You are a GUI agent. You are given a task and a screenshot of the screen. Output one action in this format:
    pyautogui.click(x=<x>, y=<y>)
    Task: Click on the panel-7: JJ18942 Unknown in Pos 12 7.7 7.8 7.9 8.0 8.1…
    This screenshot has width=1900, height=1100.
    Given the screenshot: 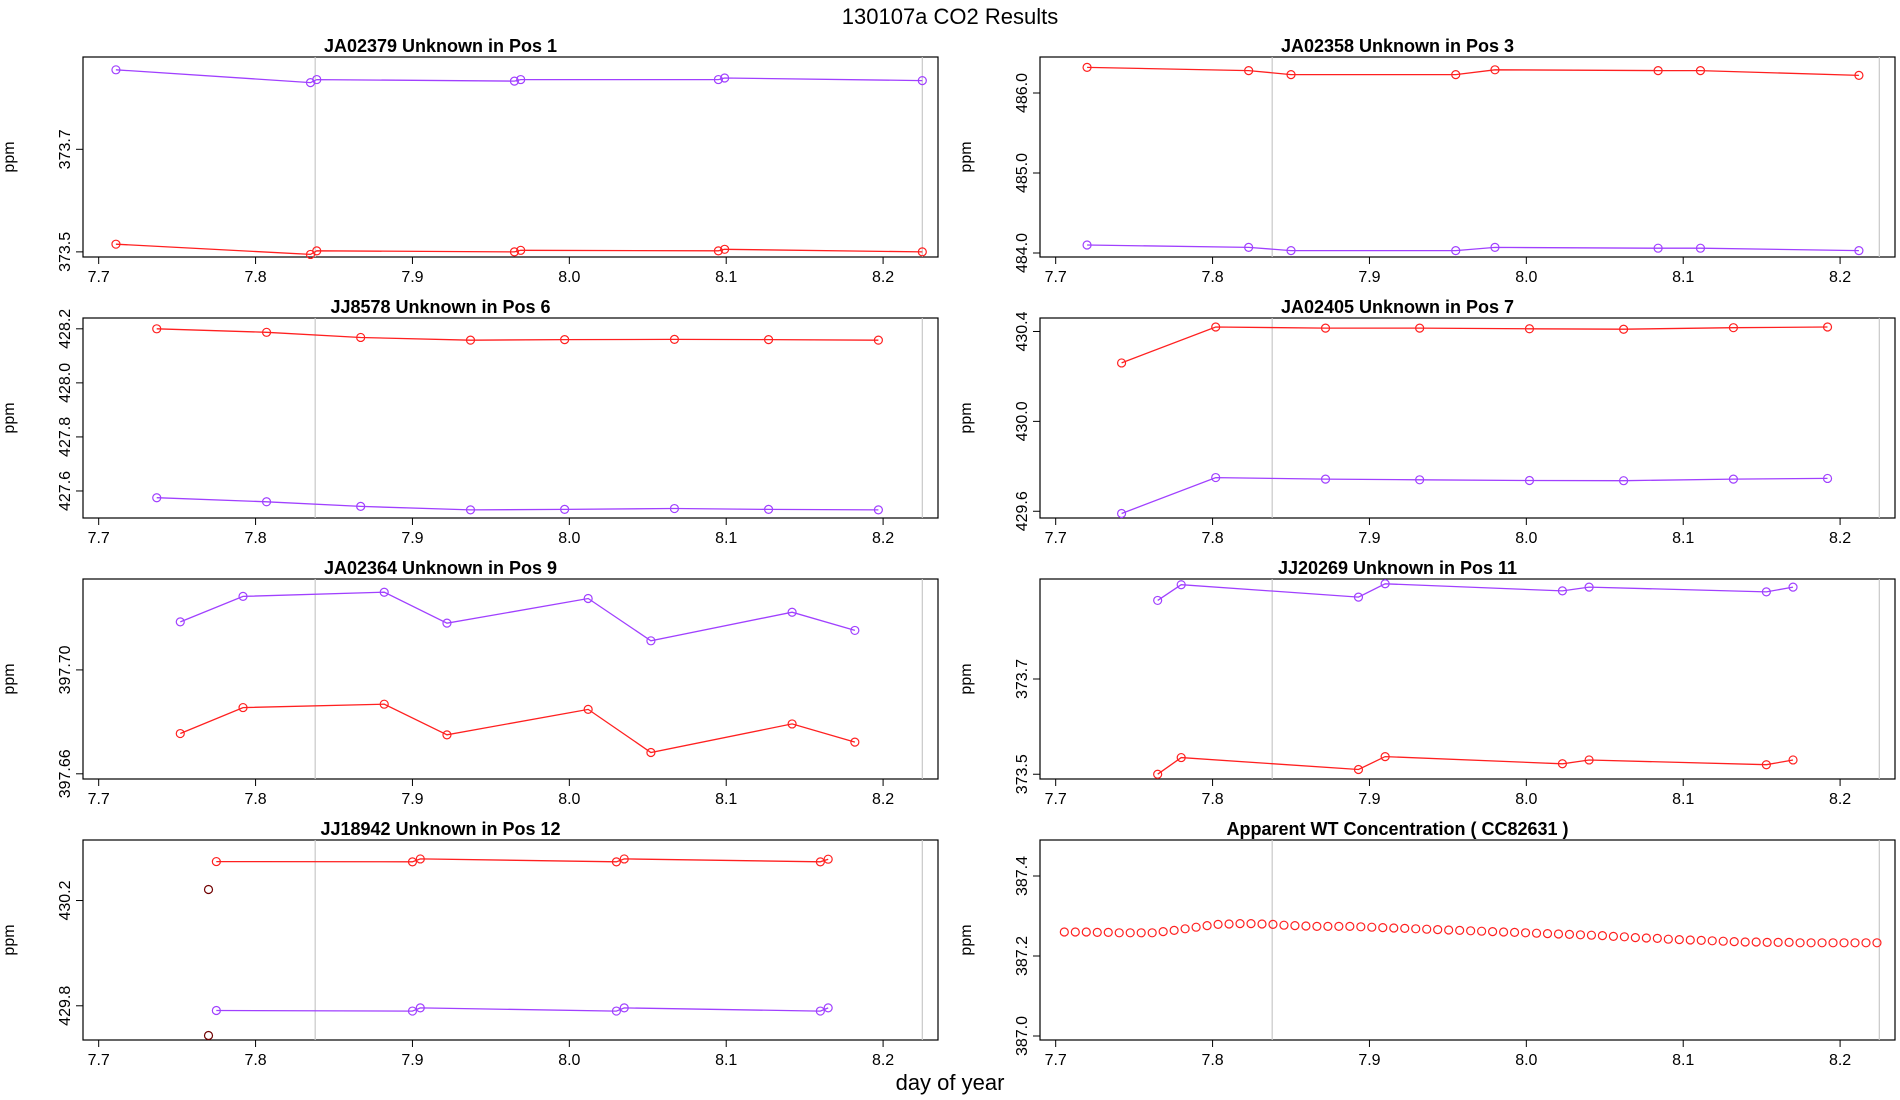 What is the action you would take?
    pyautogui.click(x=470, y=944)
    